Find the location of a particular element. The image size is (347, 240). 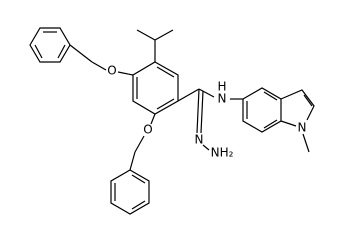

atom-label: NH₂ is located at coordinates (222, 153).